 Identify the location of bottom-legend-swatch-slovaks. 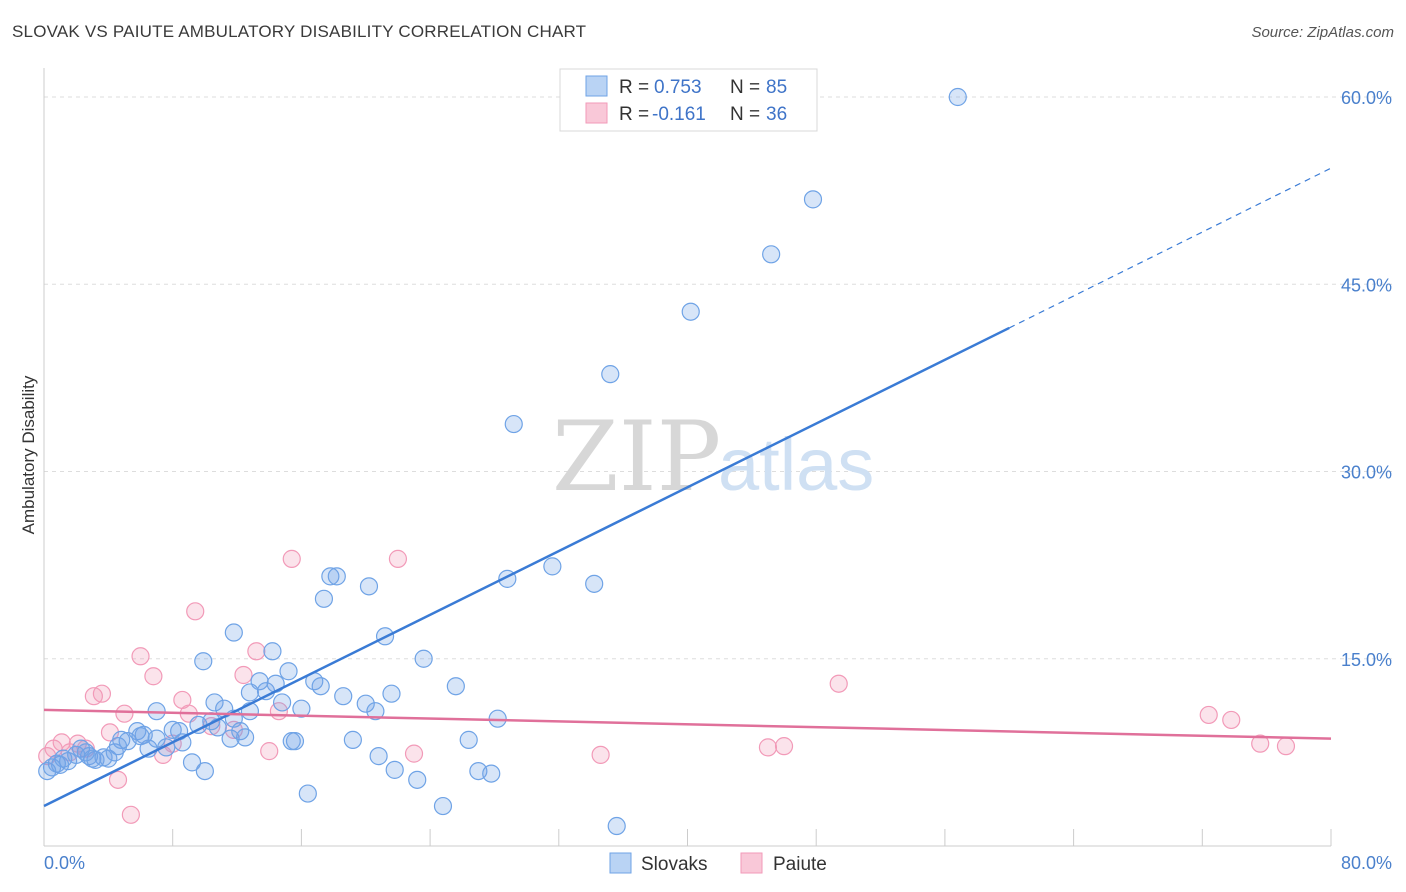
(620, 863).